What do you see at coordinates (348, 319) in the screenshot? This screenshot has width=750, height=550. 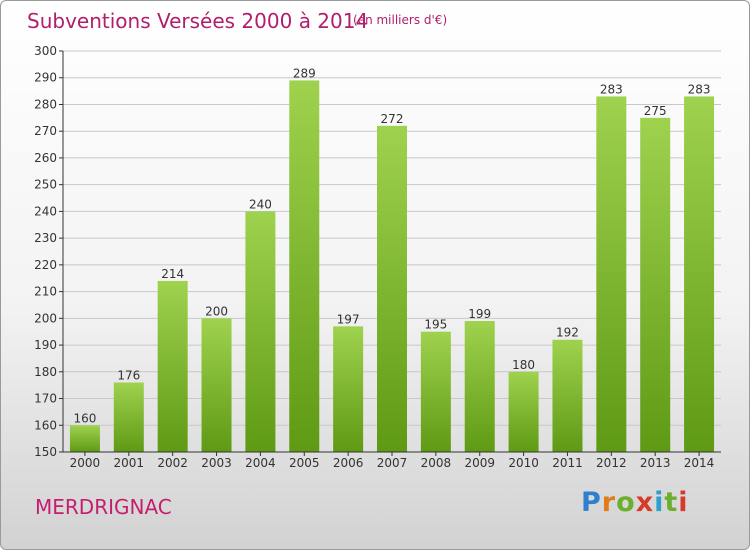 I see `bar-value-label: 197` at bounding box center [348, 319].